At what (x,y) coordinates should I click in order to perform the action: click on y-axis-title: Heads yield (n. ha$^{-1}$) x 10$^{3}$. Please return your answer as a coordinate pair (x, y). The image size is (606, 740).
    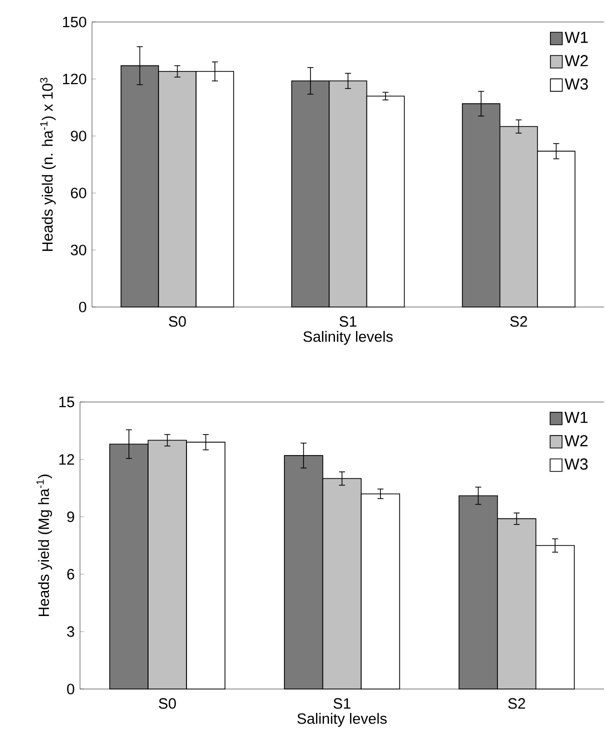
    Looking at the image, I should click on (48, 164).